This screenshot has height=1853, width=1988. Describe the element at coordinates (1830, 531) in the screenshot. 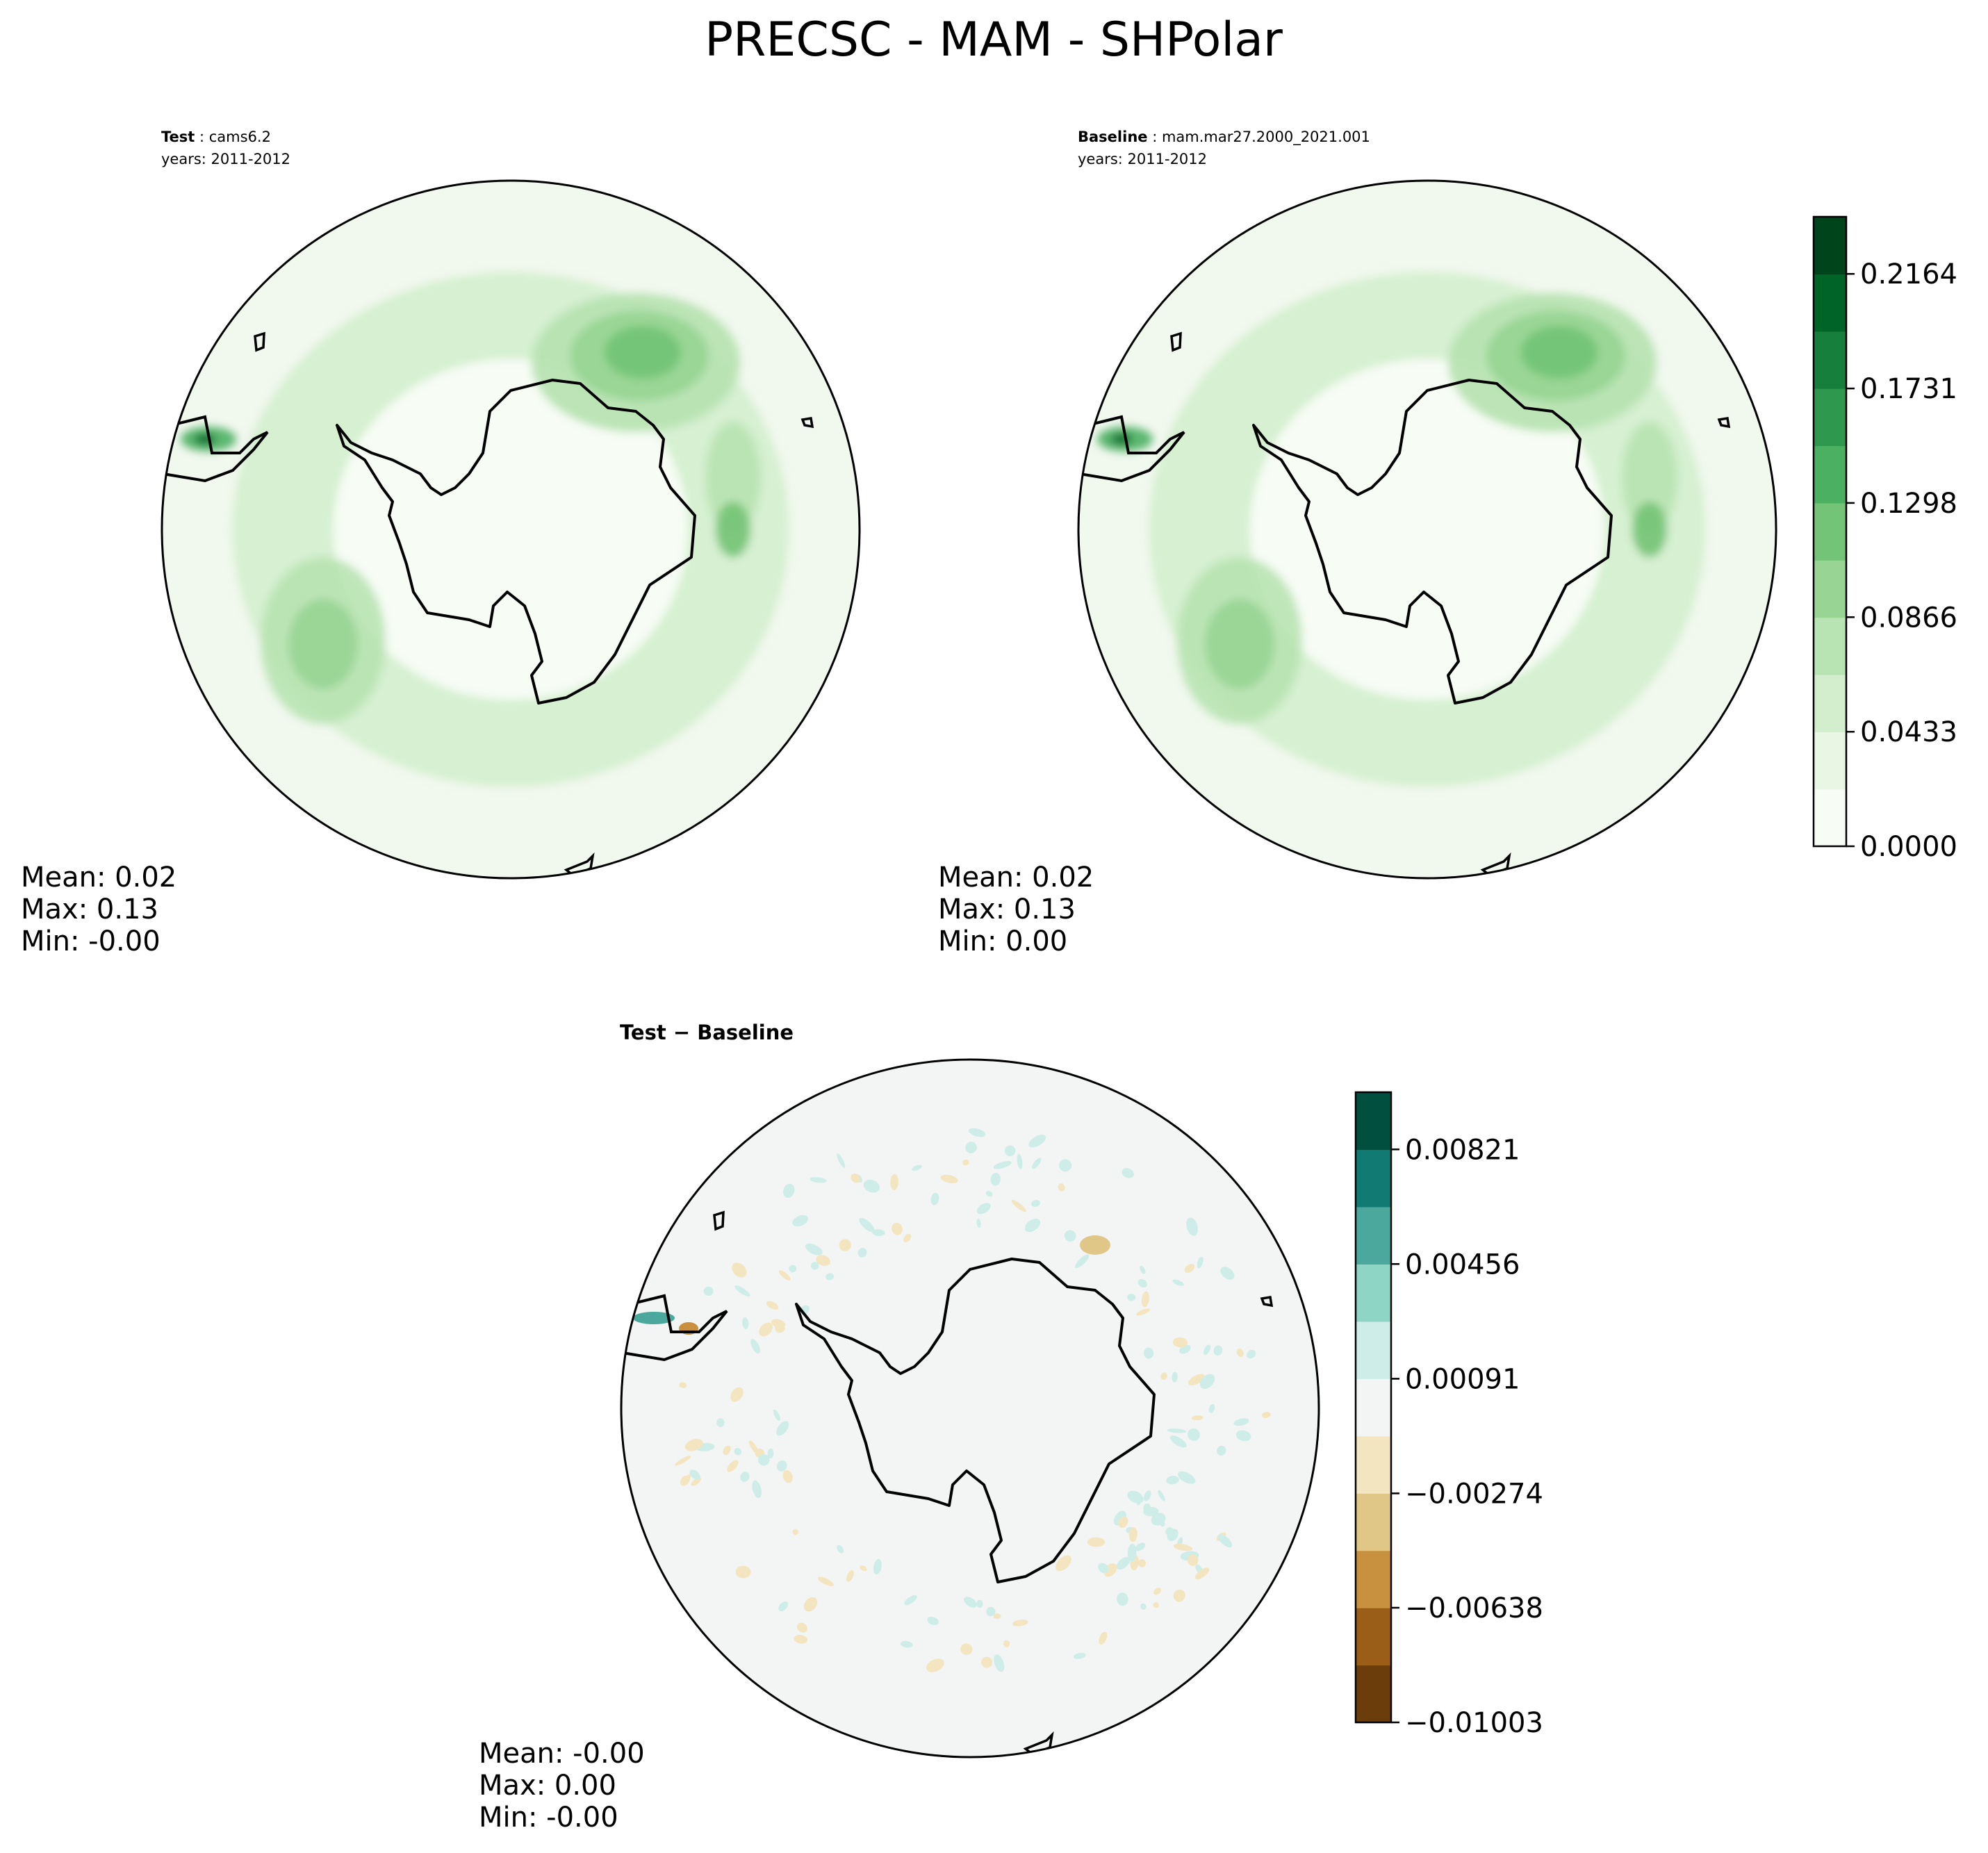

I see `main-colorbar-frame` at that location.